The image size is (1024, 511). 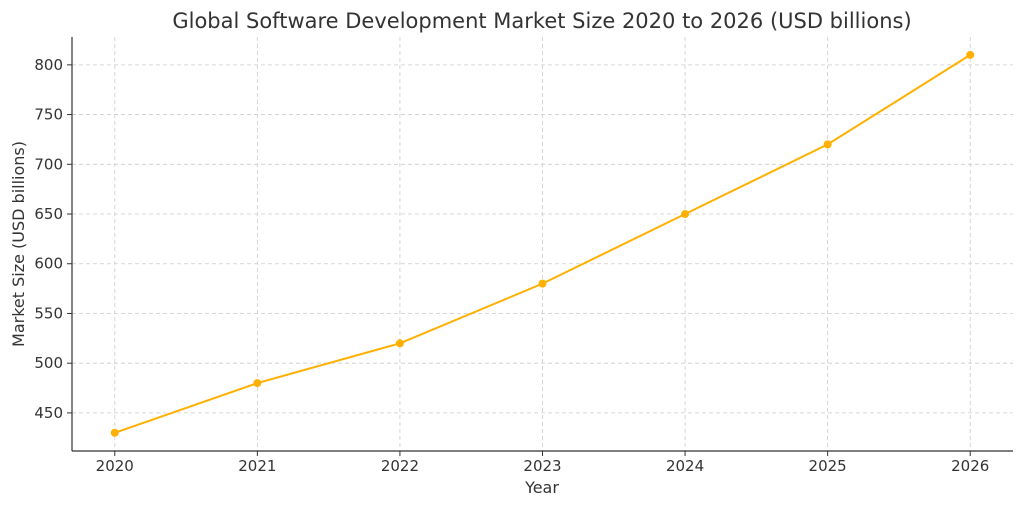 What do you see at coordinates (48, 164) in the screenshot?
I see `y-tick-label: 700` at bounding box center [48, 164].